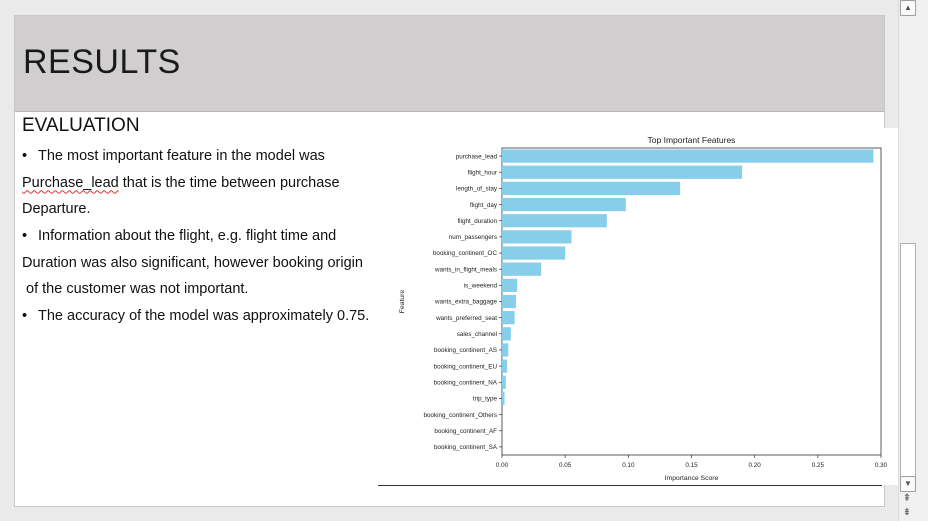  Describe the element at coordinates (630, 485) in the screenshot. I see `image-bottom-border` at that location.